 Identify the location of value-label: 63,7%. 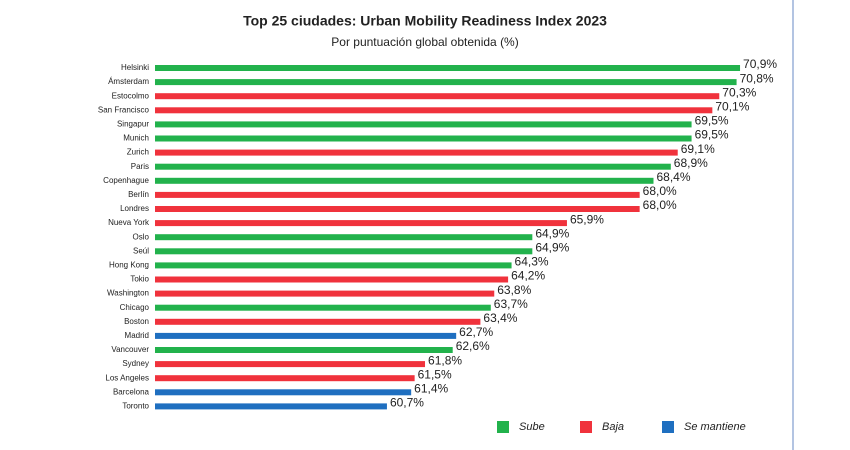
(511, 304).